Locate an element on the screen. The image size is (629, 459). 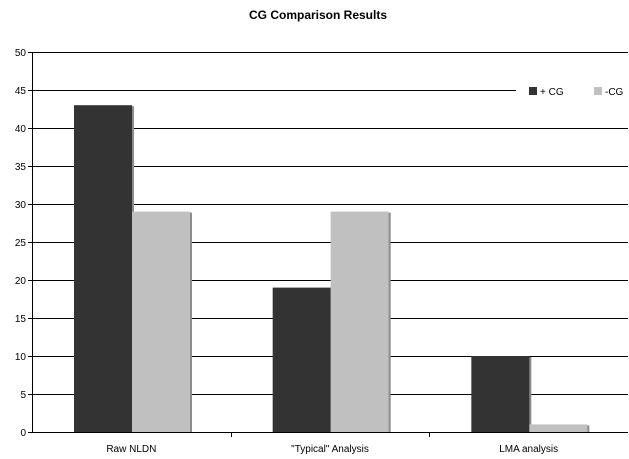
y-tick-label-25: 25 is located at coordinates (21, 243).